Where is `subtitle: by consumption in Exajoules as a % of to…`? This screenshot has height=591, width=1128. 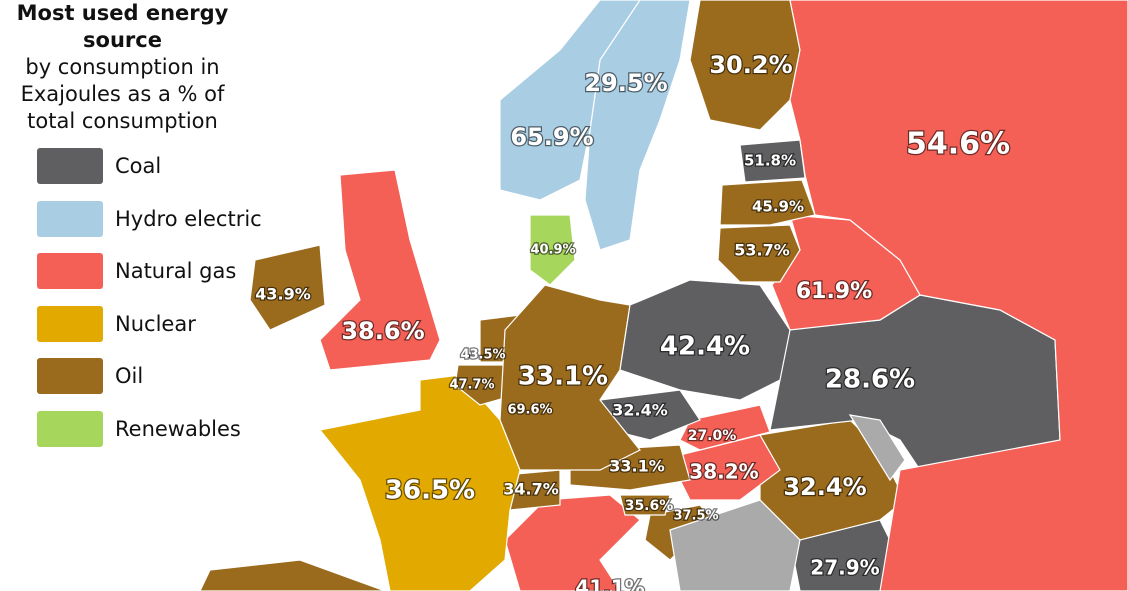
subtitle: by consumption in Exajoules as a % of to… is located at coordinates (122, 94).